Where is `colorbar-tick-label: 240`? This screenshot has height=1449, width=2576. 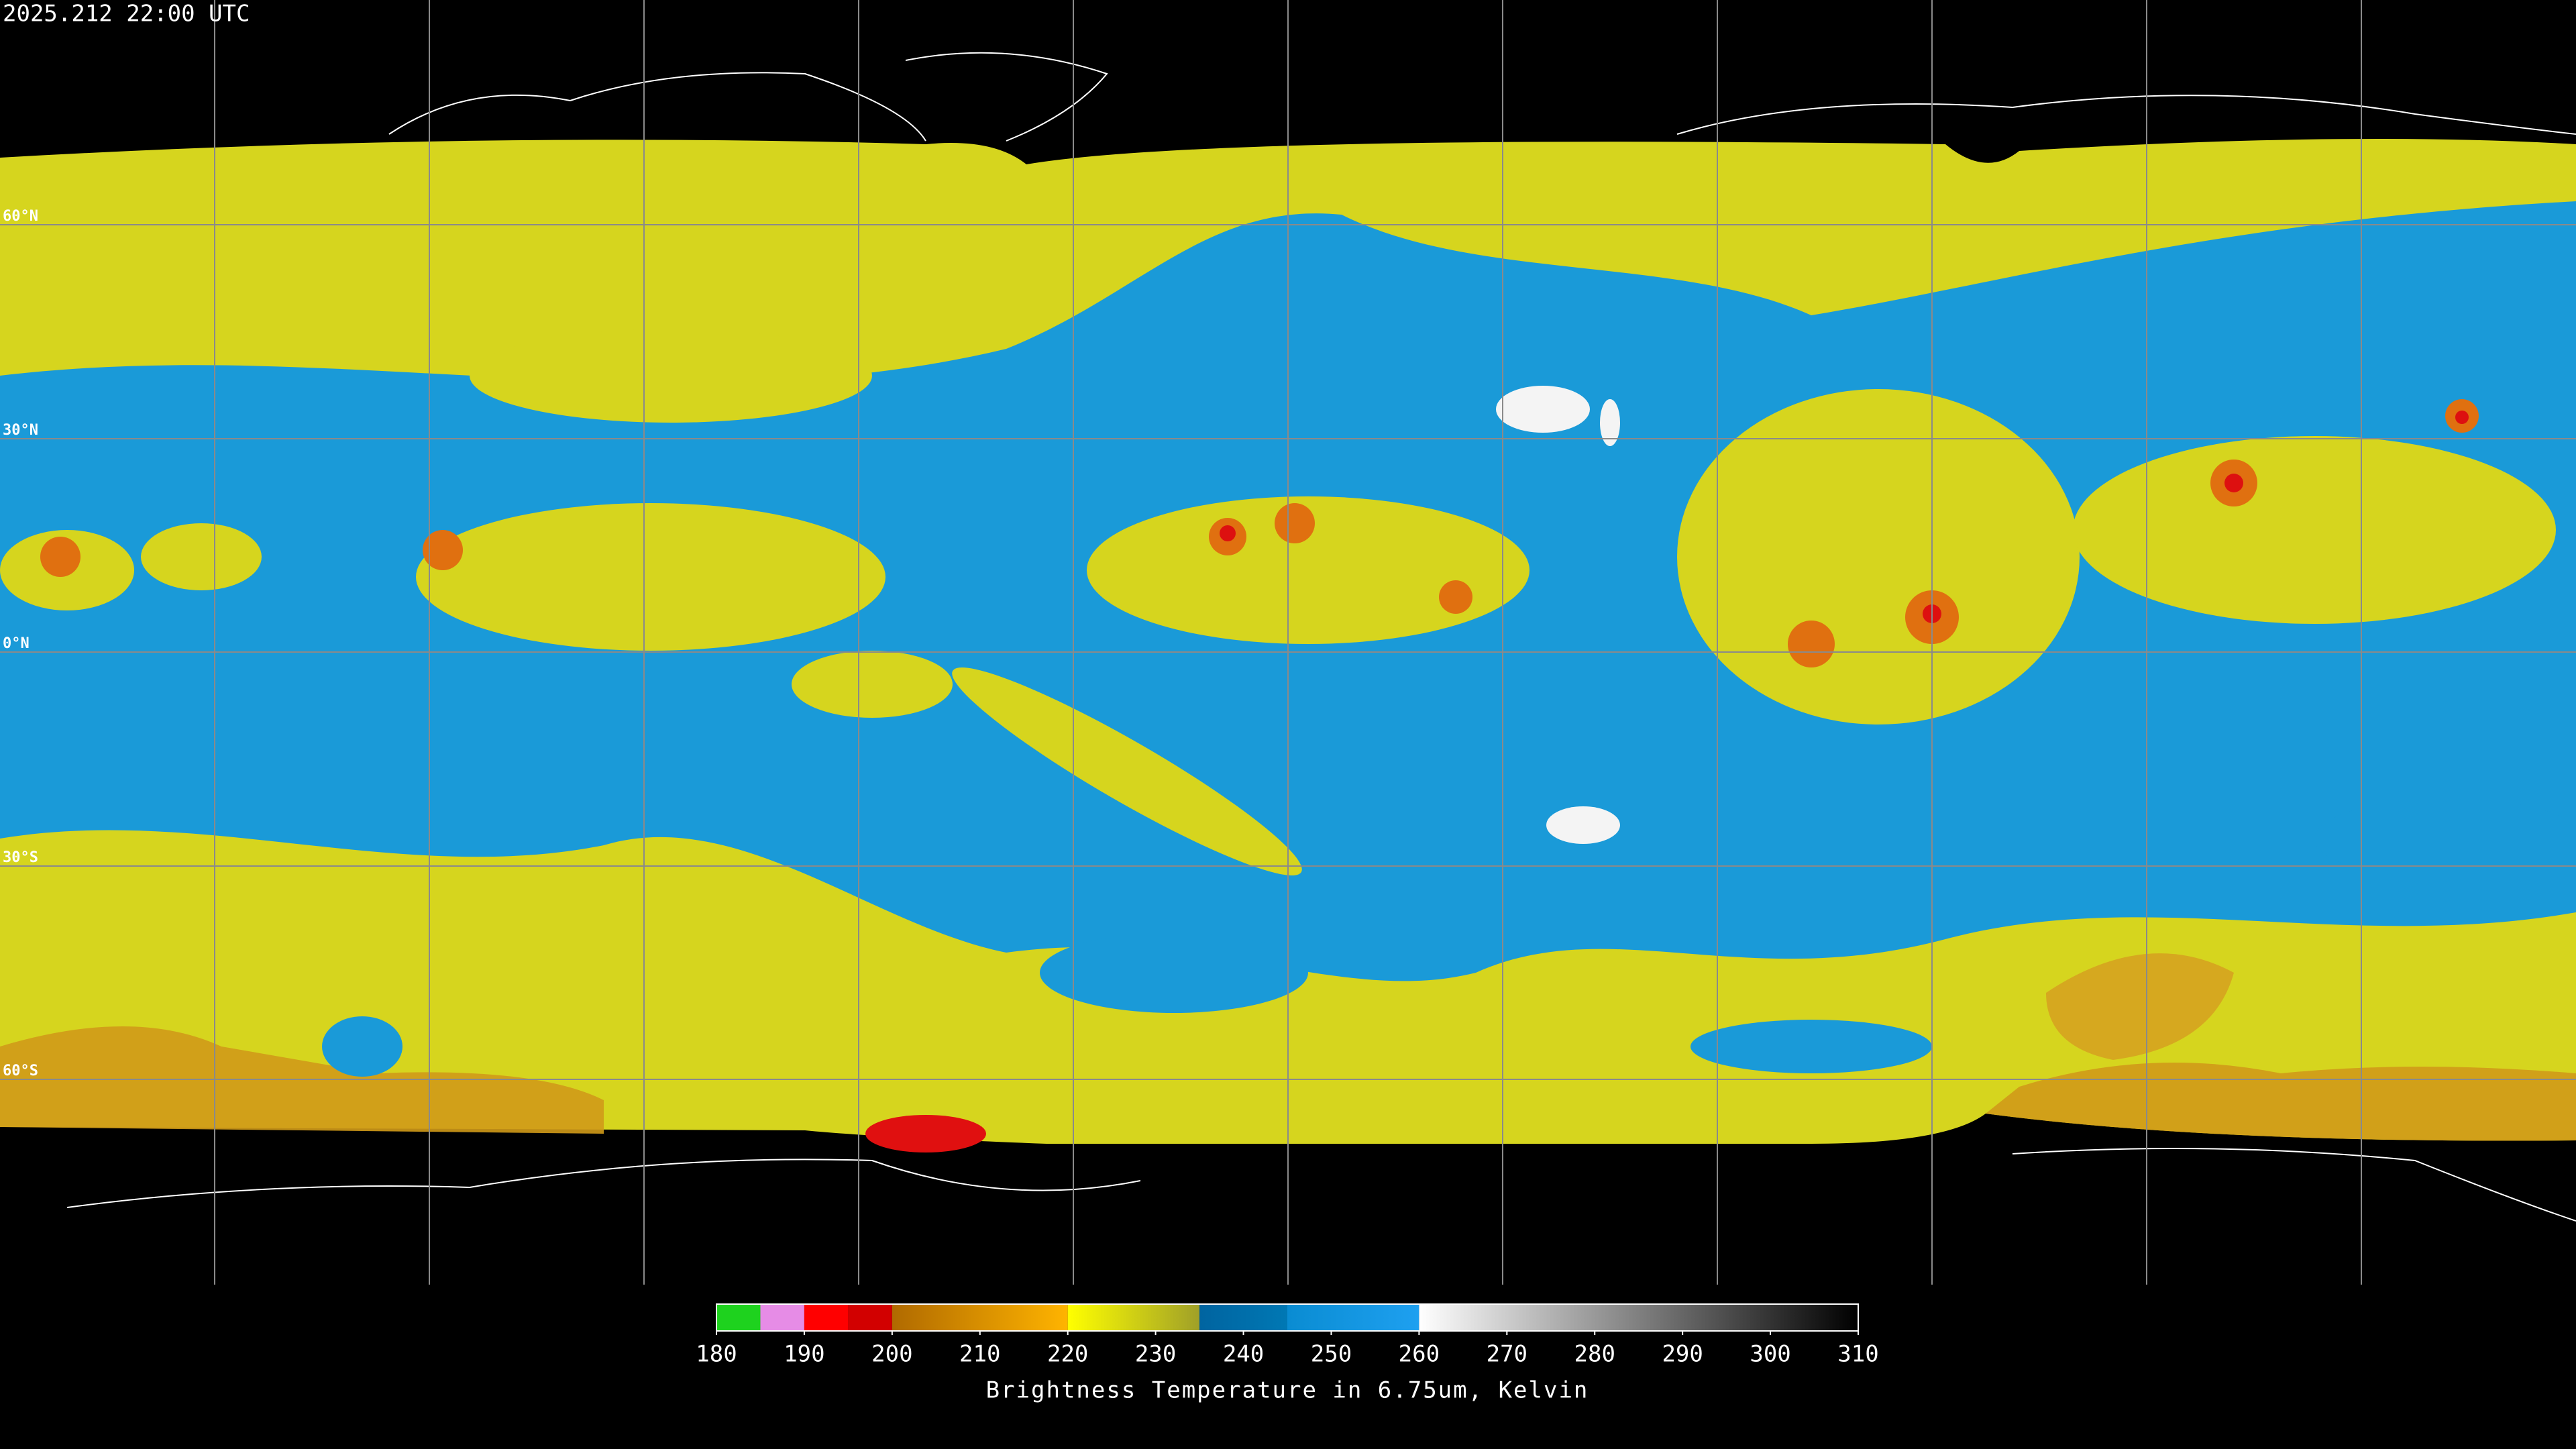 colorbar-tick-label: 240 is located at coordinates (1243, 1354).